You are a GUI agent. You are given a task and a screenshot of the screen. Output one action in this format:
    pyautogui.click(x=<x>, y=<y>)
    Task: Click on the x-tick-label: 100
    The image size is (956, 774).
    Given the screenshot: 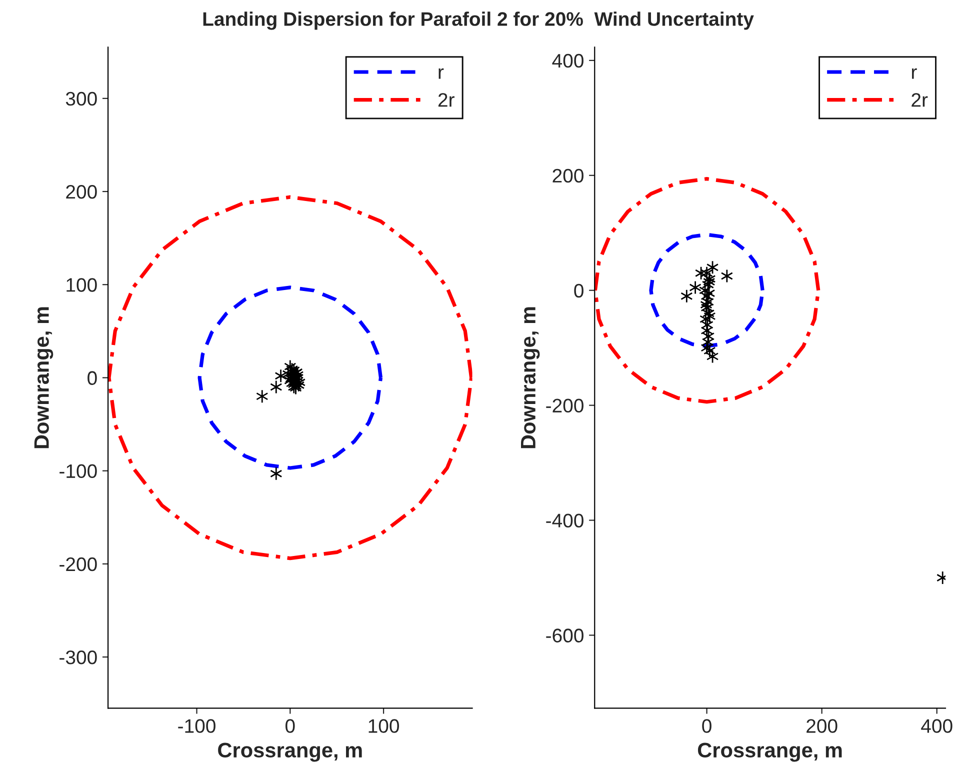 What is the action you would take?
    pyautogui.click(x=383, y=726)
    